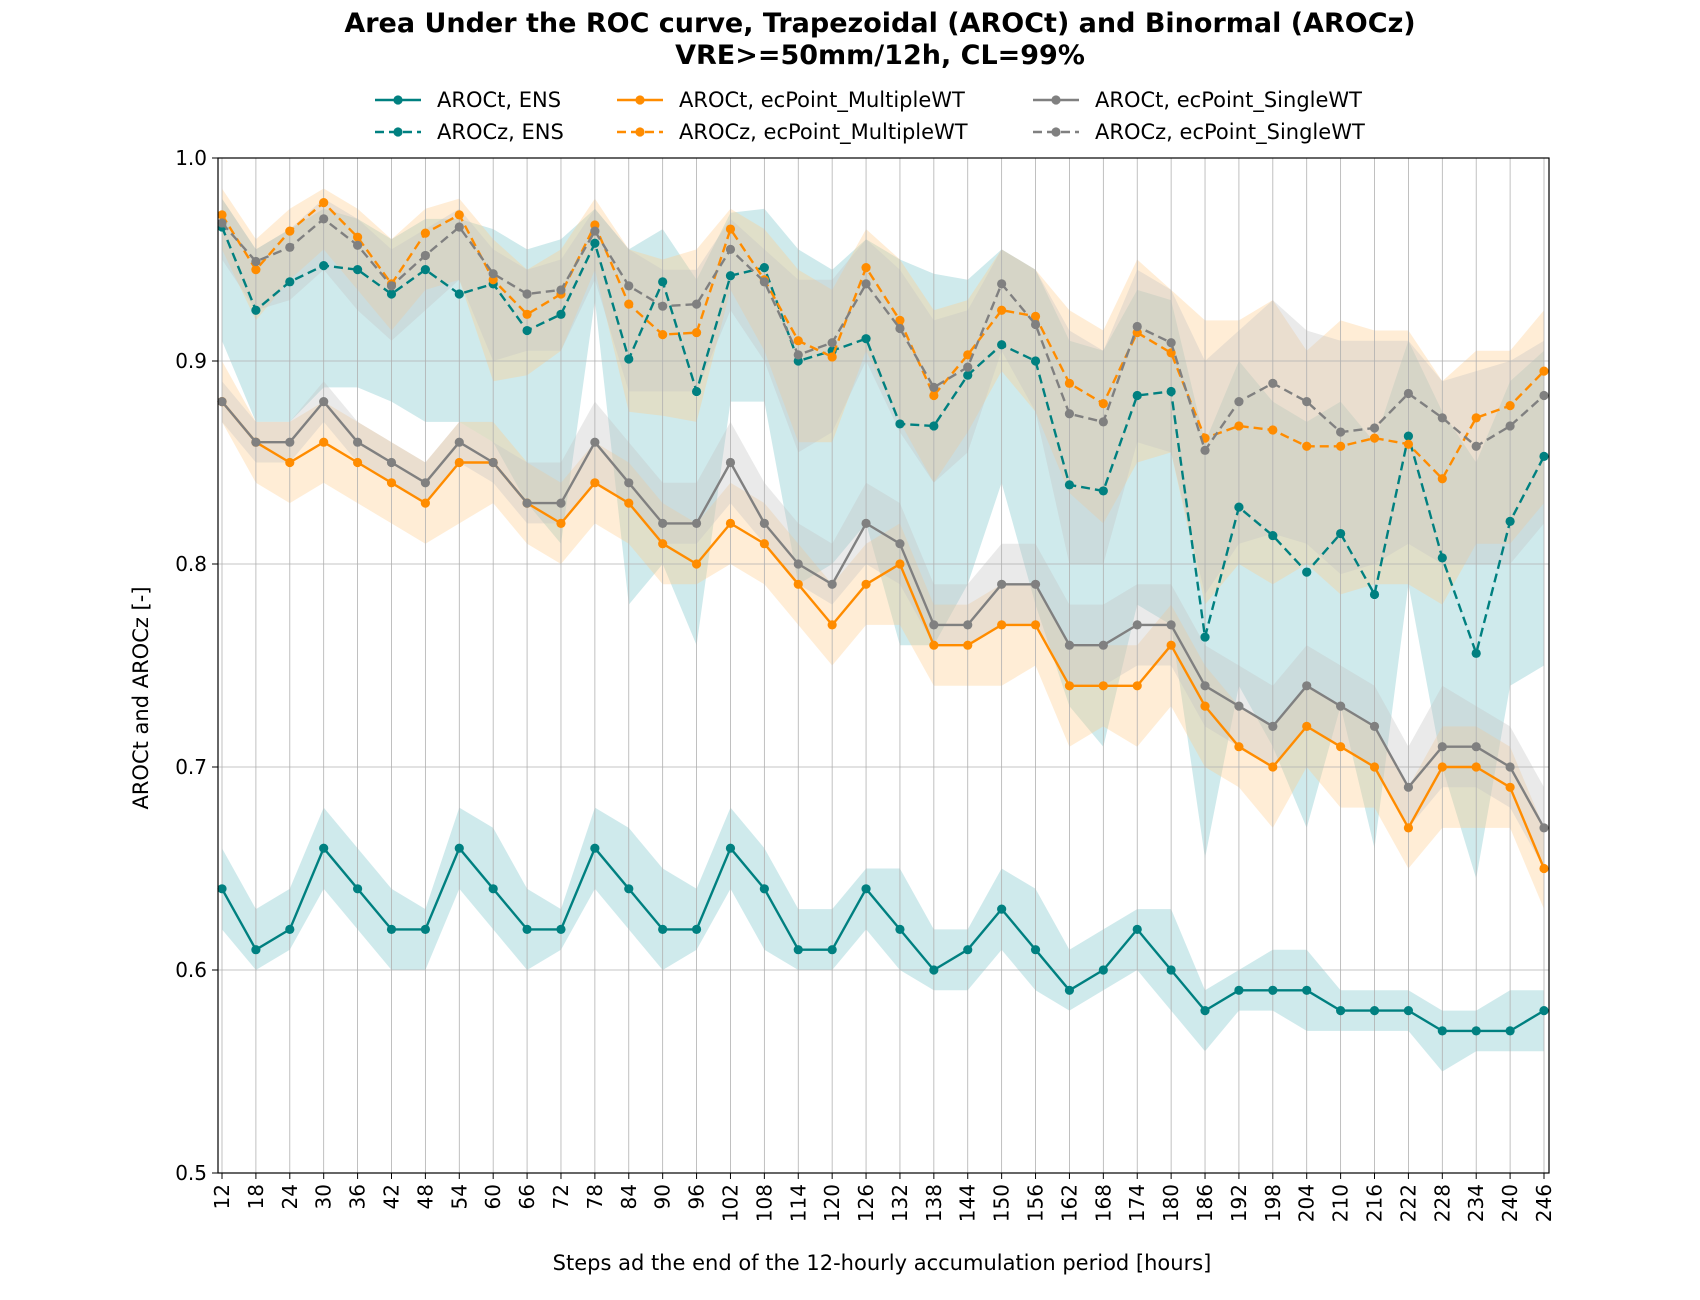 This screenshot has height=1300, width=1700. What do you see at coordinates (191, 564) in the screenshot?
I see `y-tick-label: 0.8` at bounding box center [191, 564].